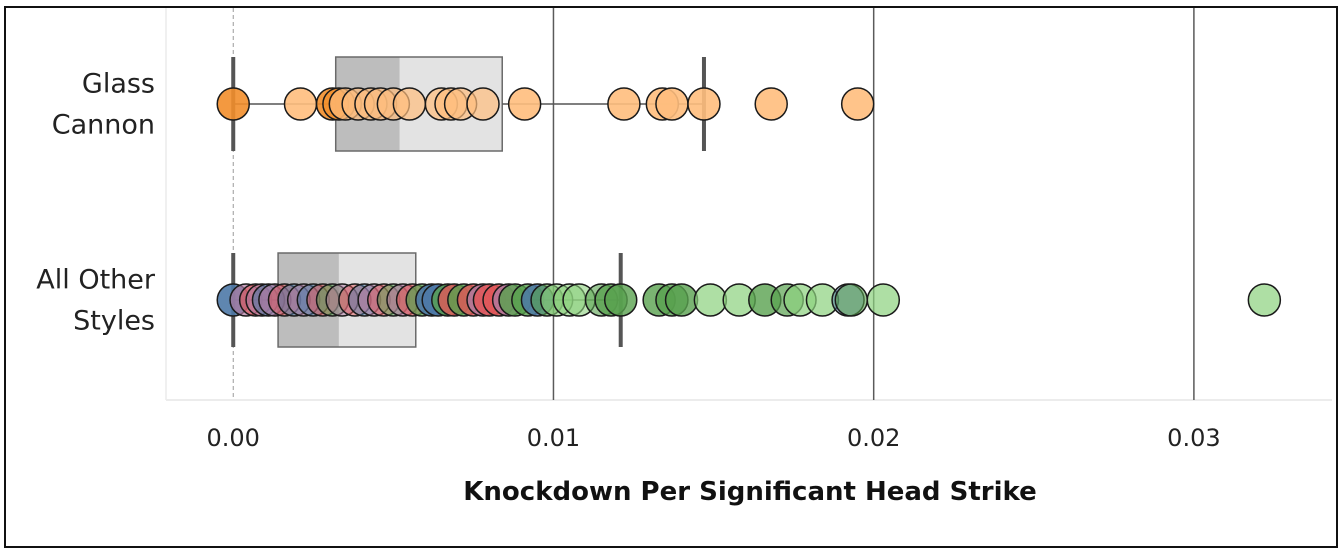  What do you see at coordinates (553, 438) in the screenshot?
I see `x-tick-label-0.01: 0.01` at bounding box center [553, 438].